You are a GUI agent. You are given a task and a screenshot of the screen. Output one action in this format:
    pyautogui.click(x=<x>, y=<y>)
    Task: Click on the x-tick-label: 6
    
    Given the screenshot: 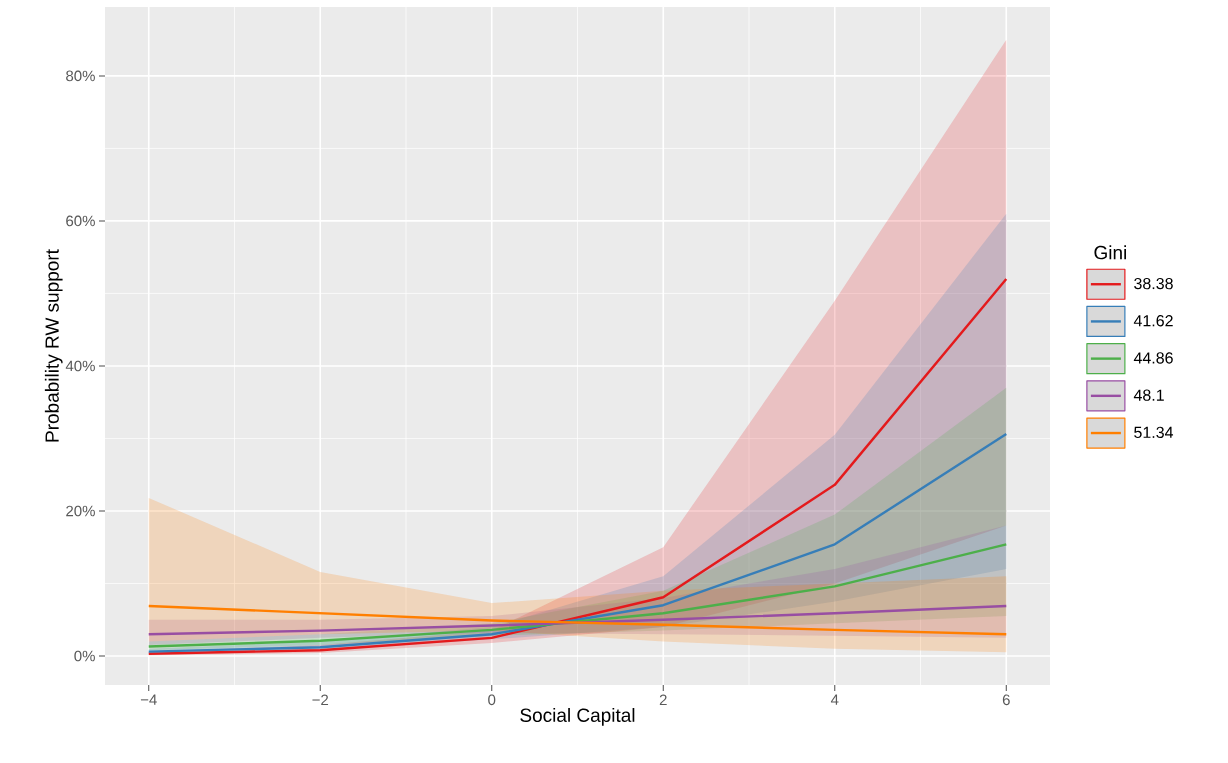 What is the action you would take?
    pyautogui.click(x=1006, y=700)
    